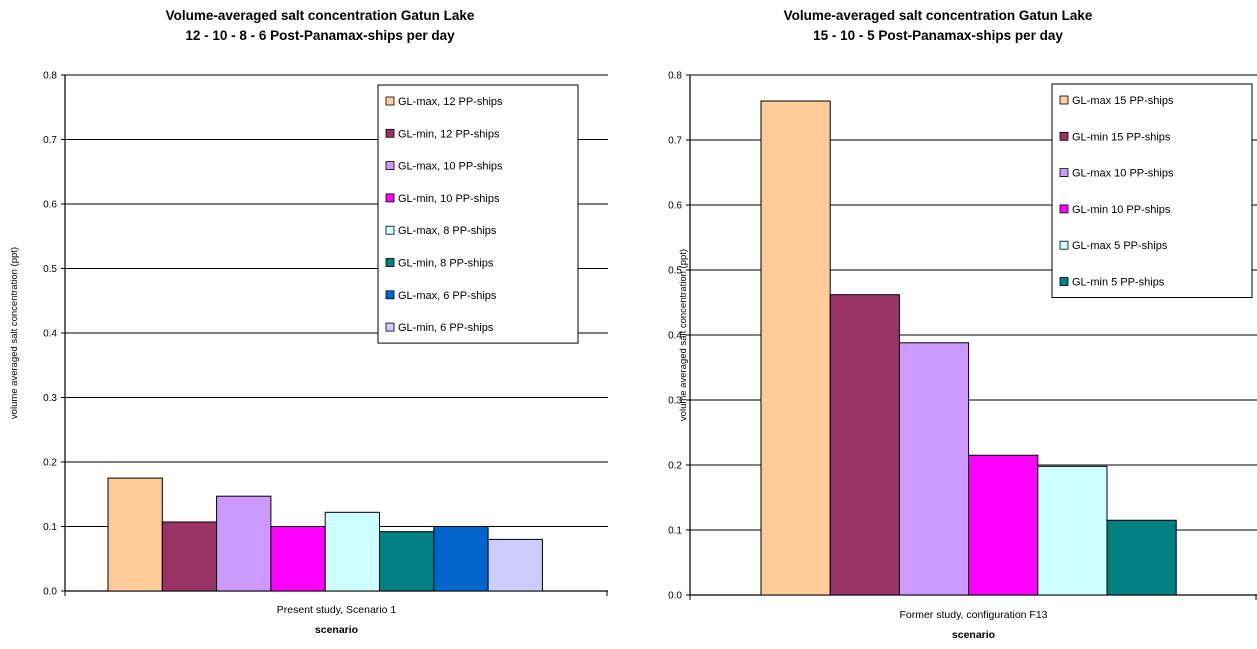 The width and height of the screenshot is (1257, 649). Describe the element at coordinates (1120, 246) in the screenshot. I see `legend-label: GL-max 5 PP-ships` at that location.